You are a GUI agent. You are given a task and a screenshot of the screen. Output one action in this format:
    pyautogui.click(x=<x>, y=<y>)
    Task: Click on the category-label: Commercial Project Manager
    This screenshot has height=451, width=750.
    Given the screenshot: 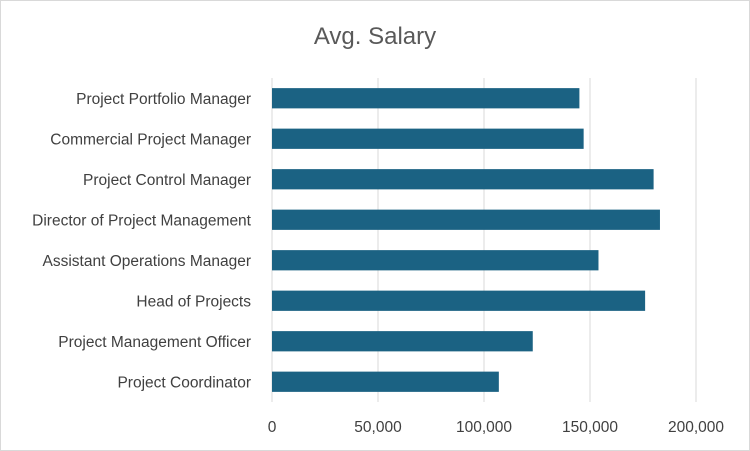 What is the action you would take?
    pyautogui.click(x=150, y=139)
    